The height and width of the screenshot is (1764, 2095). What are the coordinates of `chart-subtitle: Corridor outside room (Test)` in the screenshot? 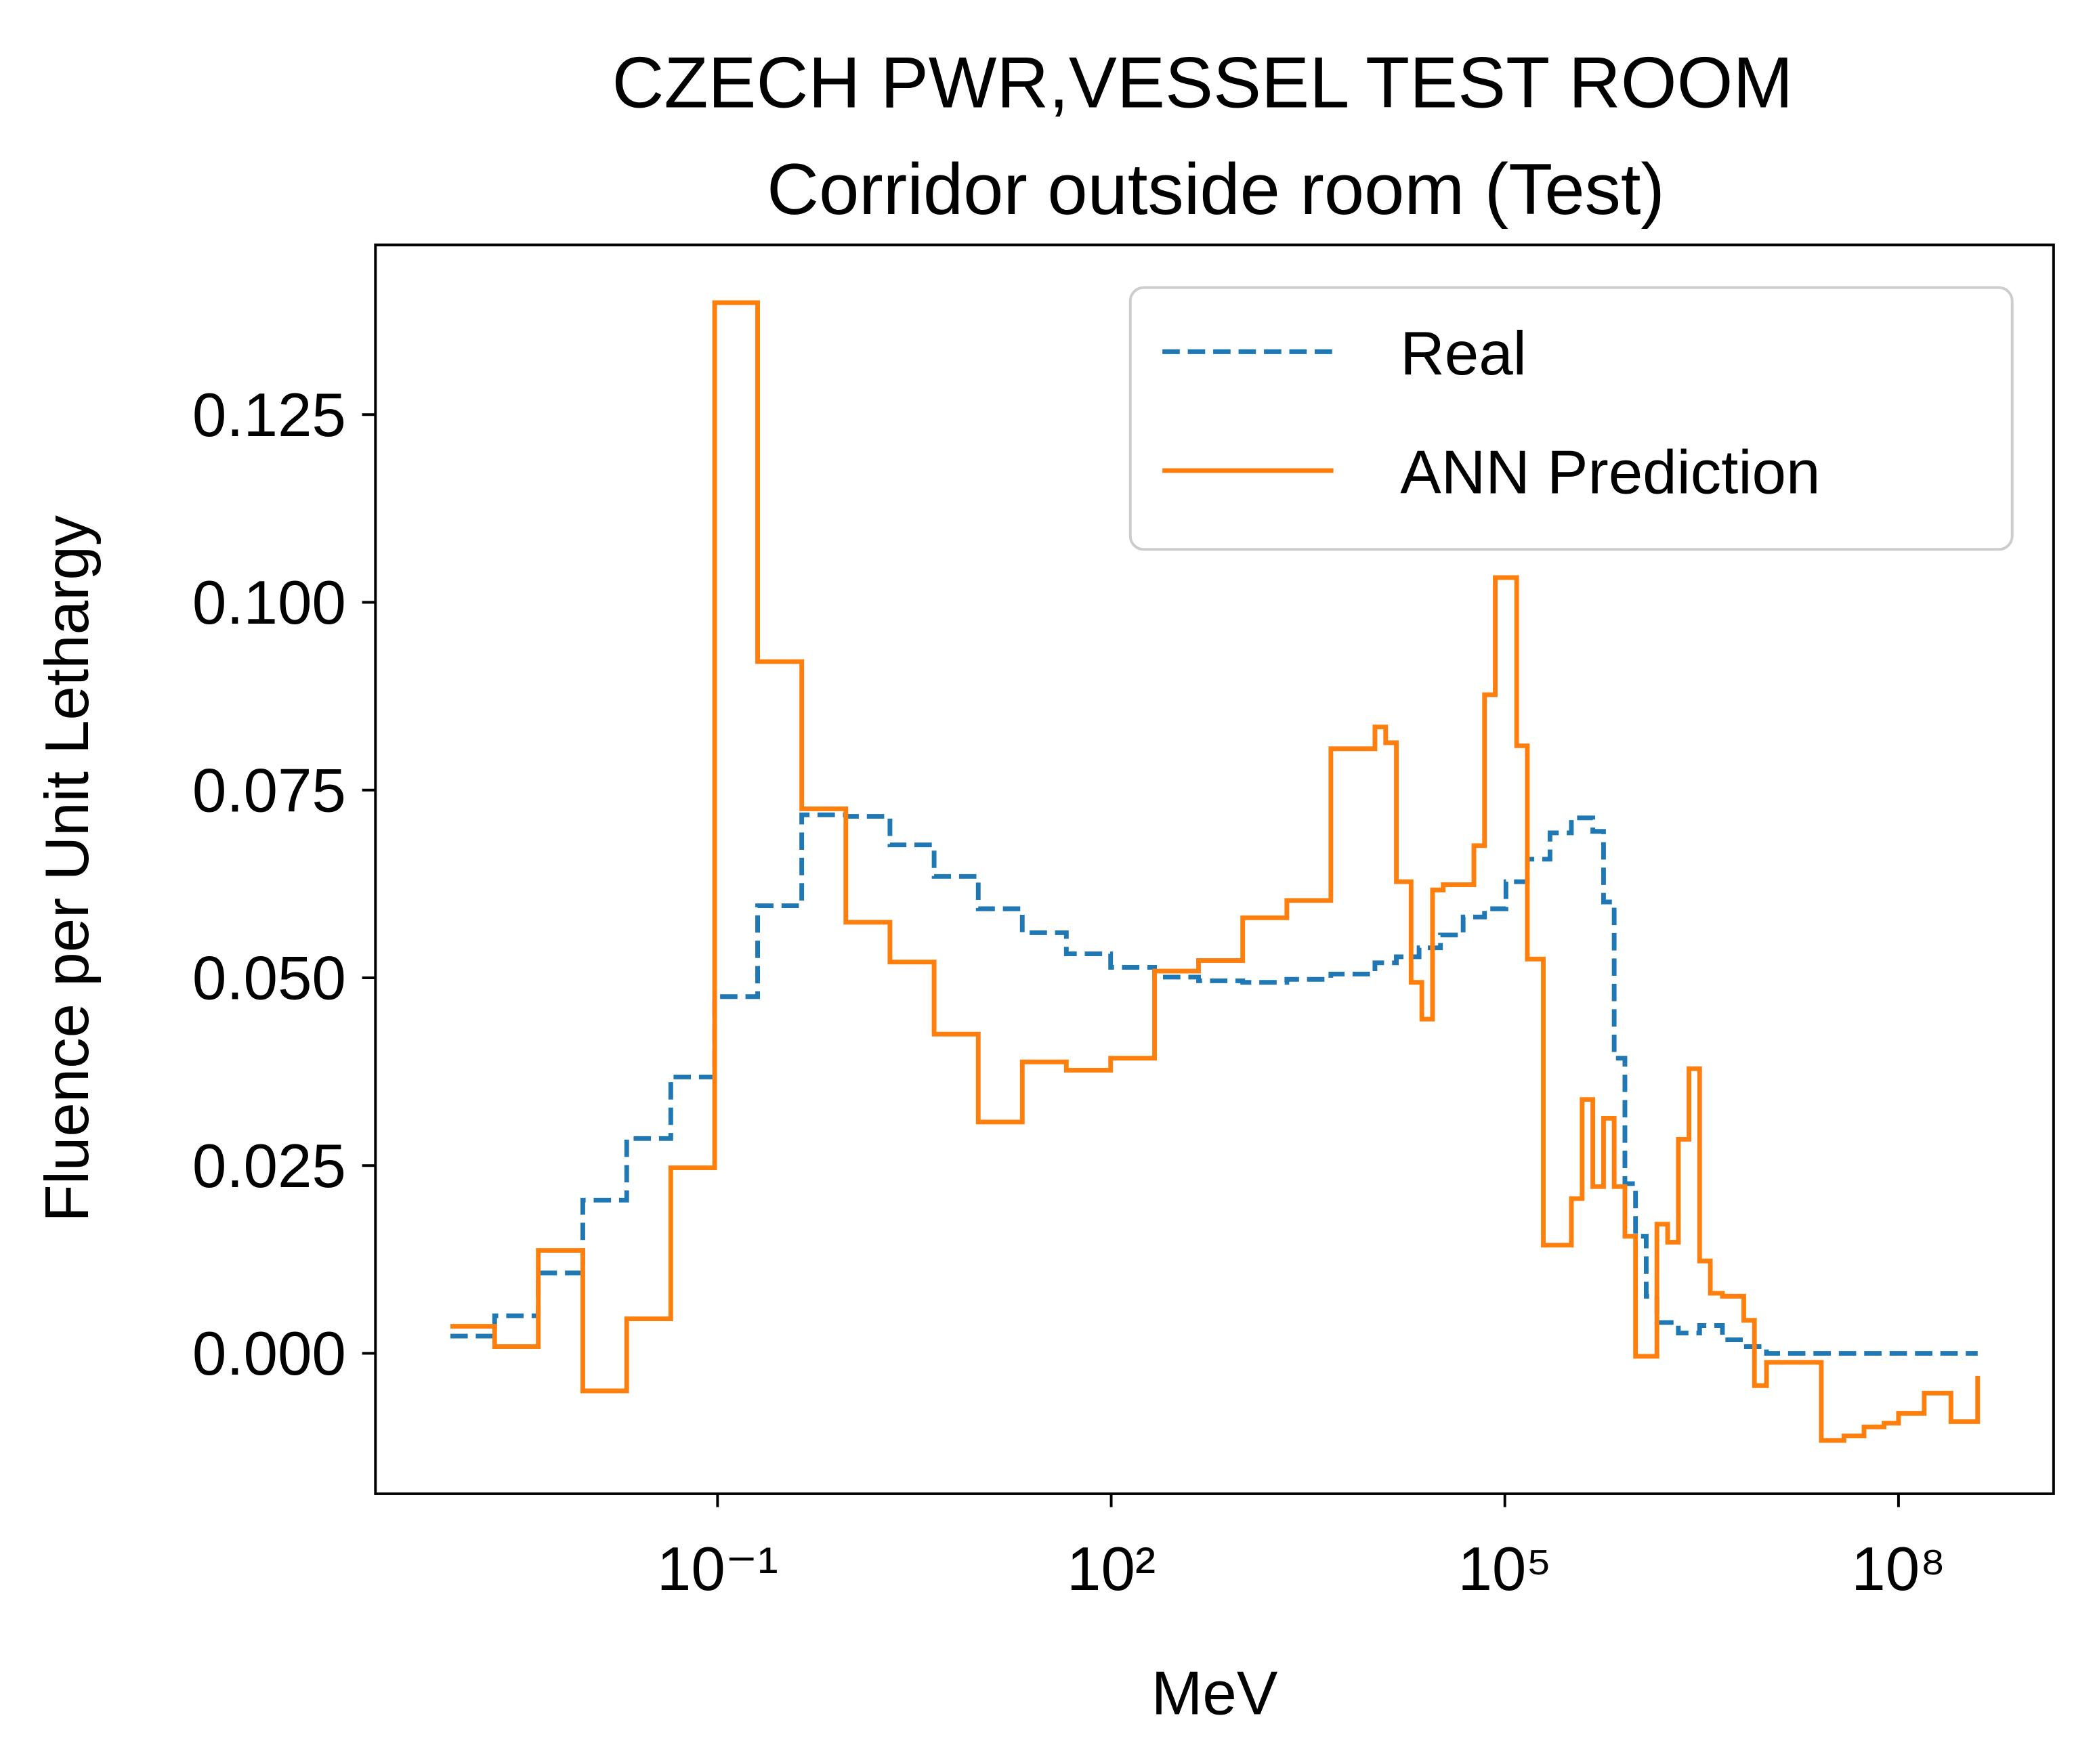 It's located at (1216, 189).